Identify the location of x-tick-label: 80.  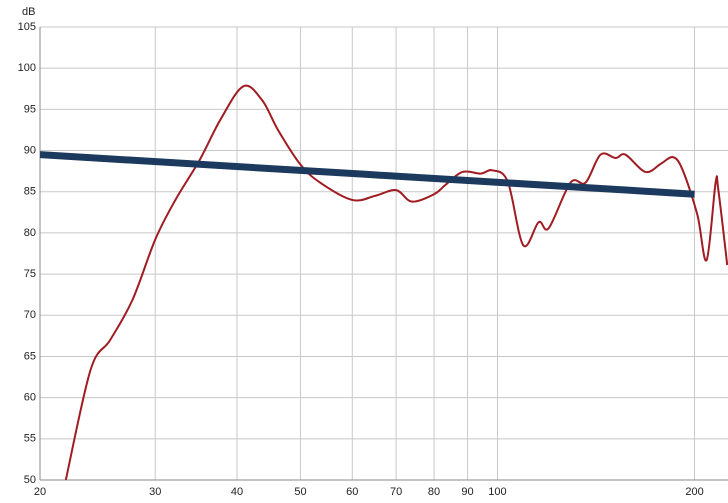
(434, 492).